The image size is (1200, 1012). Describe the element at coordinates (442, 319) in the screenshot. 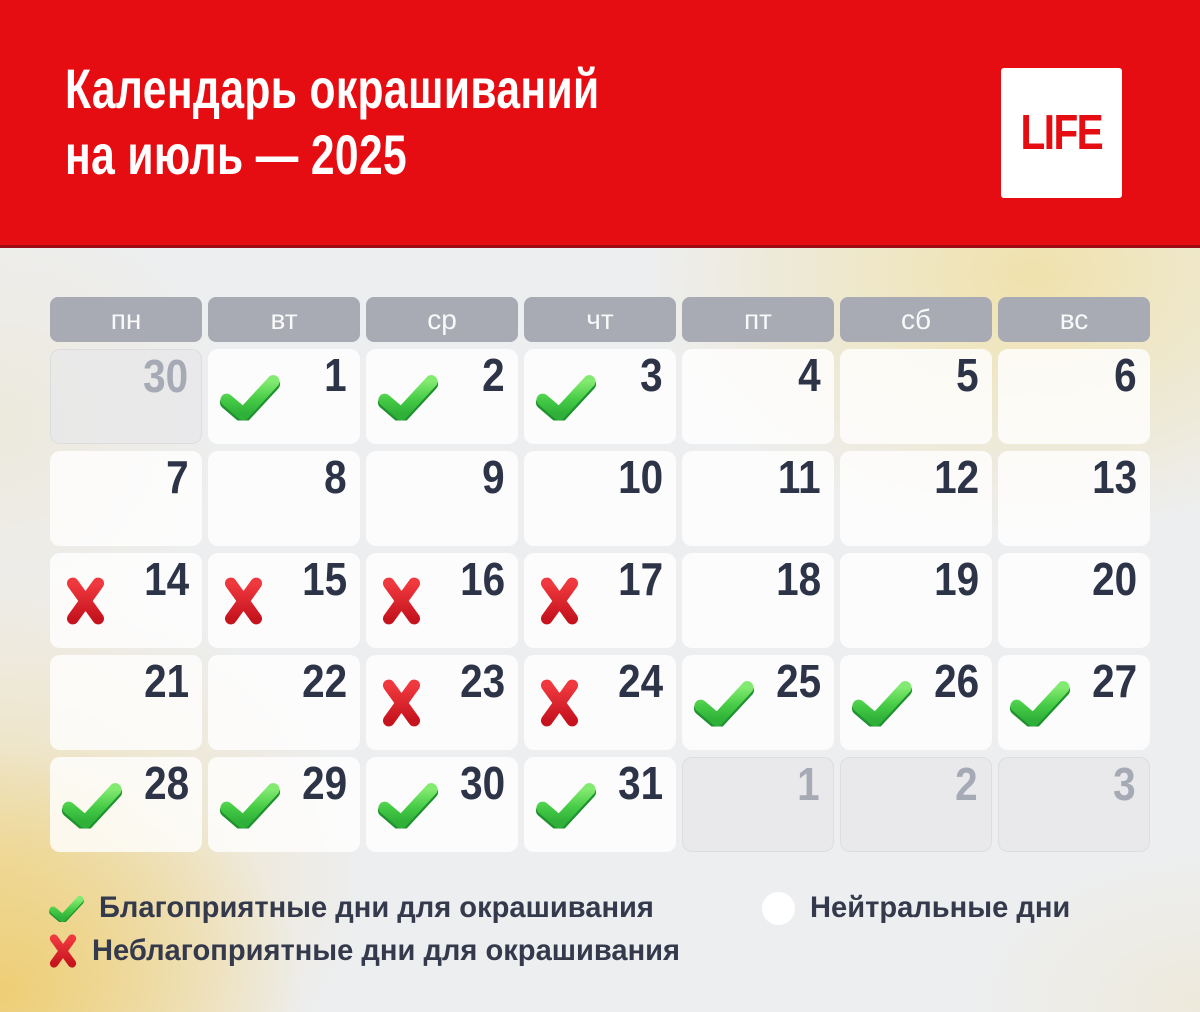

I see `weekday-header-ср: ср` at that location.